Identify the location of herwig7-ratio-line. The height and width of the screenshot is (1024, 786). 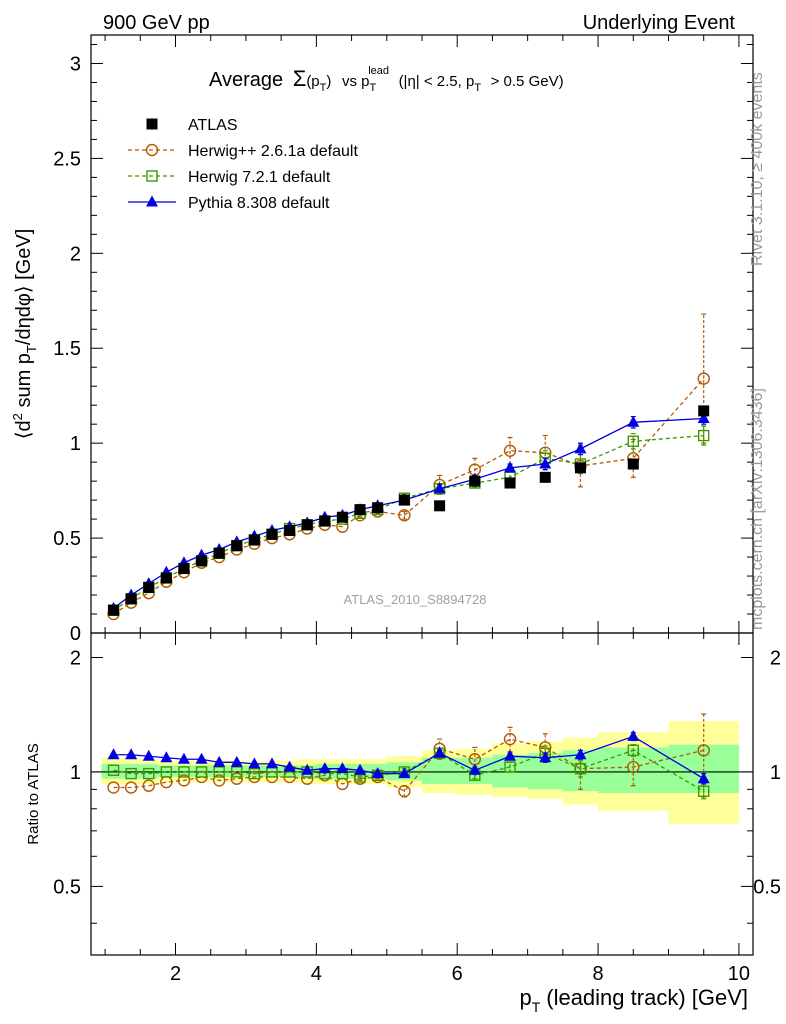
(409, 770).